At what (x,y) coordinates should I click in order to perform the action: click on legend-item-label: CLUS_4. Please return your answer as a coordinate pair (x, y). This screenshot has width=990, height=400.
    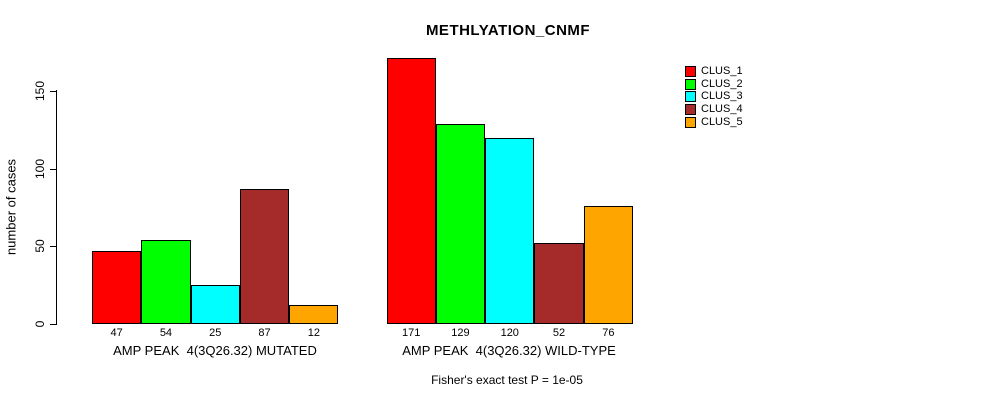
    Looking at the image, I should click on (722, 108).